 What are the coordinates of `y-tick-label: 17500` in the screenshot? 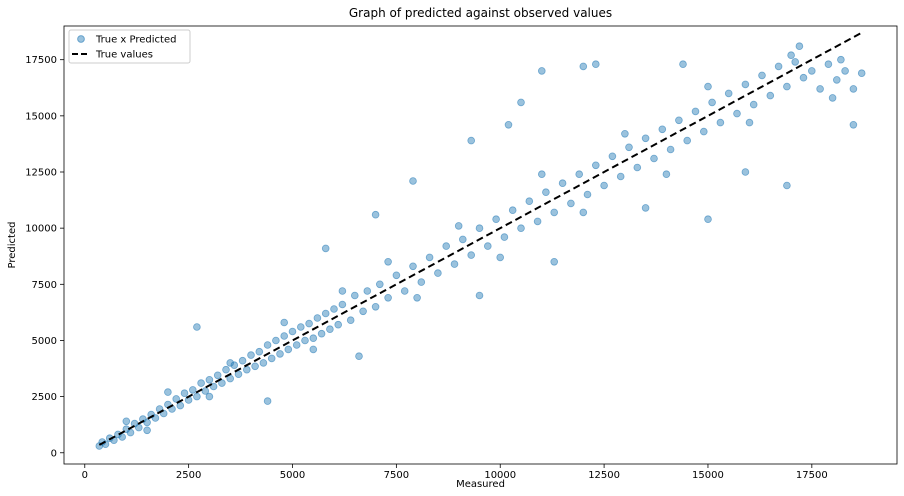 It's located at (41, 60).